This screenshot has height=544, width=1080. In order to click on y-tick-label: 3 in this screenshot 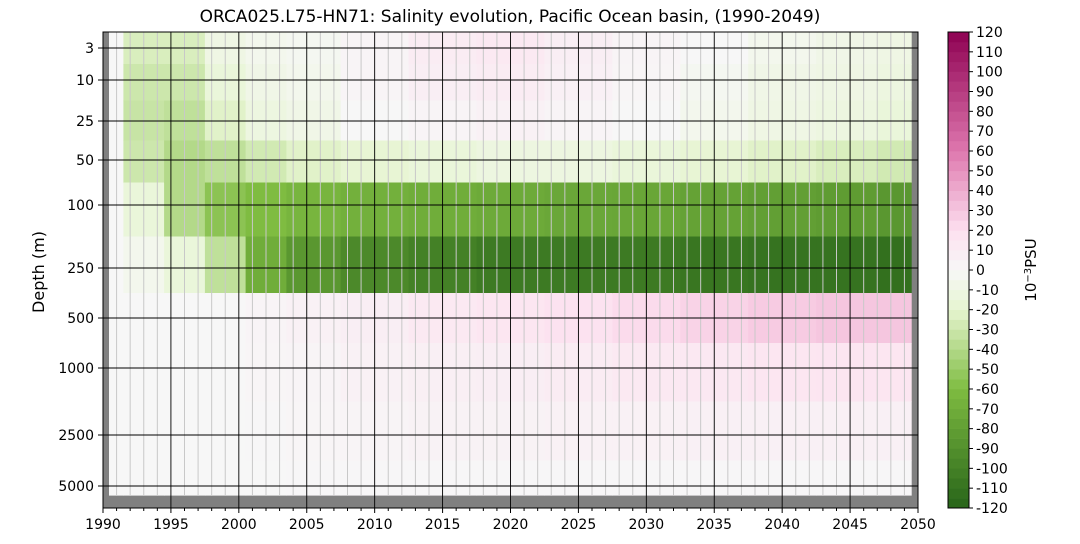, I will do `click(89, 49)`.